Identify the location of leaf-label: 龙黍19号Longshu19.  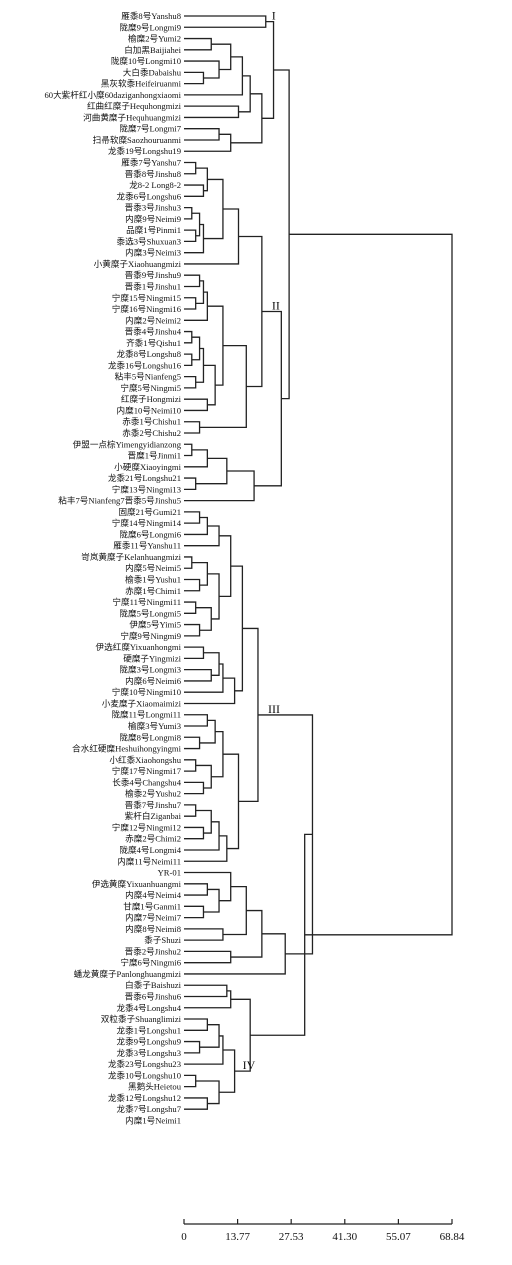
(144, 150).